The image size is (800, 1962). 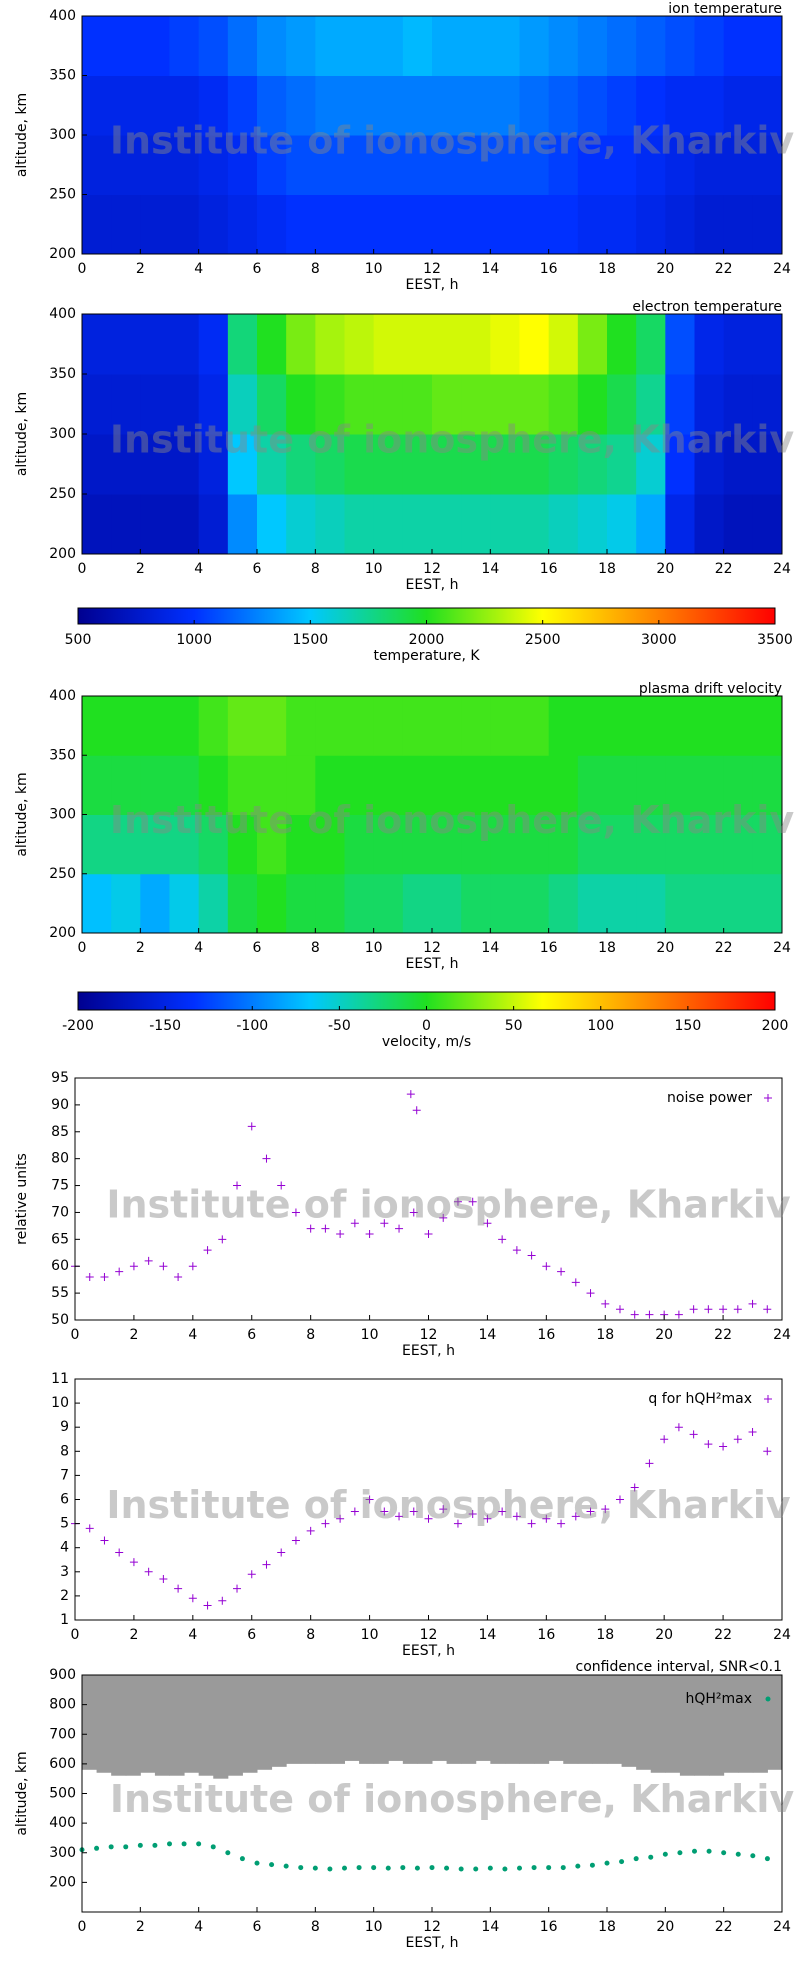 What do you see at coordinates (370, 1335) in the screenshot?
I see `x-tick-label: 10` at bounding box center [370, 1335].